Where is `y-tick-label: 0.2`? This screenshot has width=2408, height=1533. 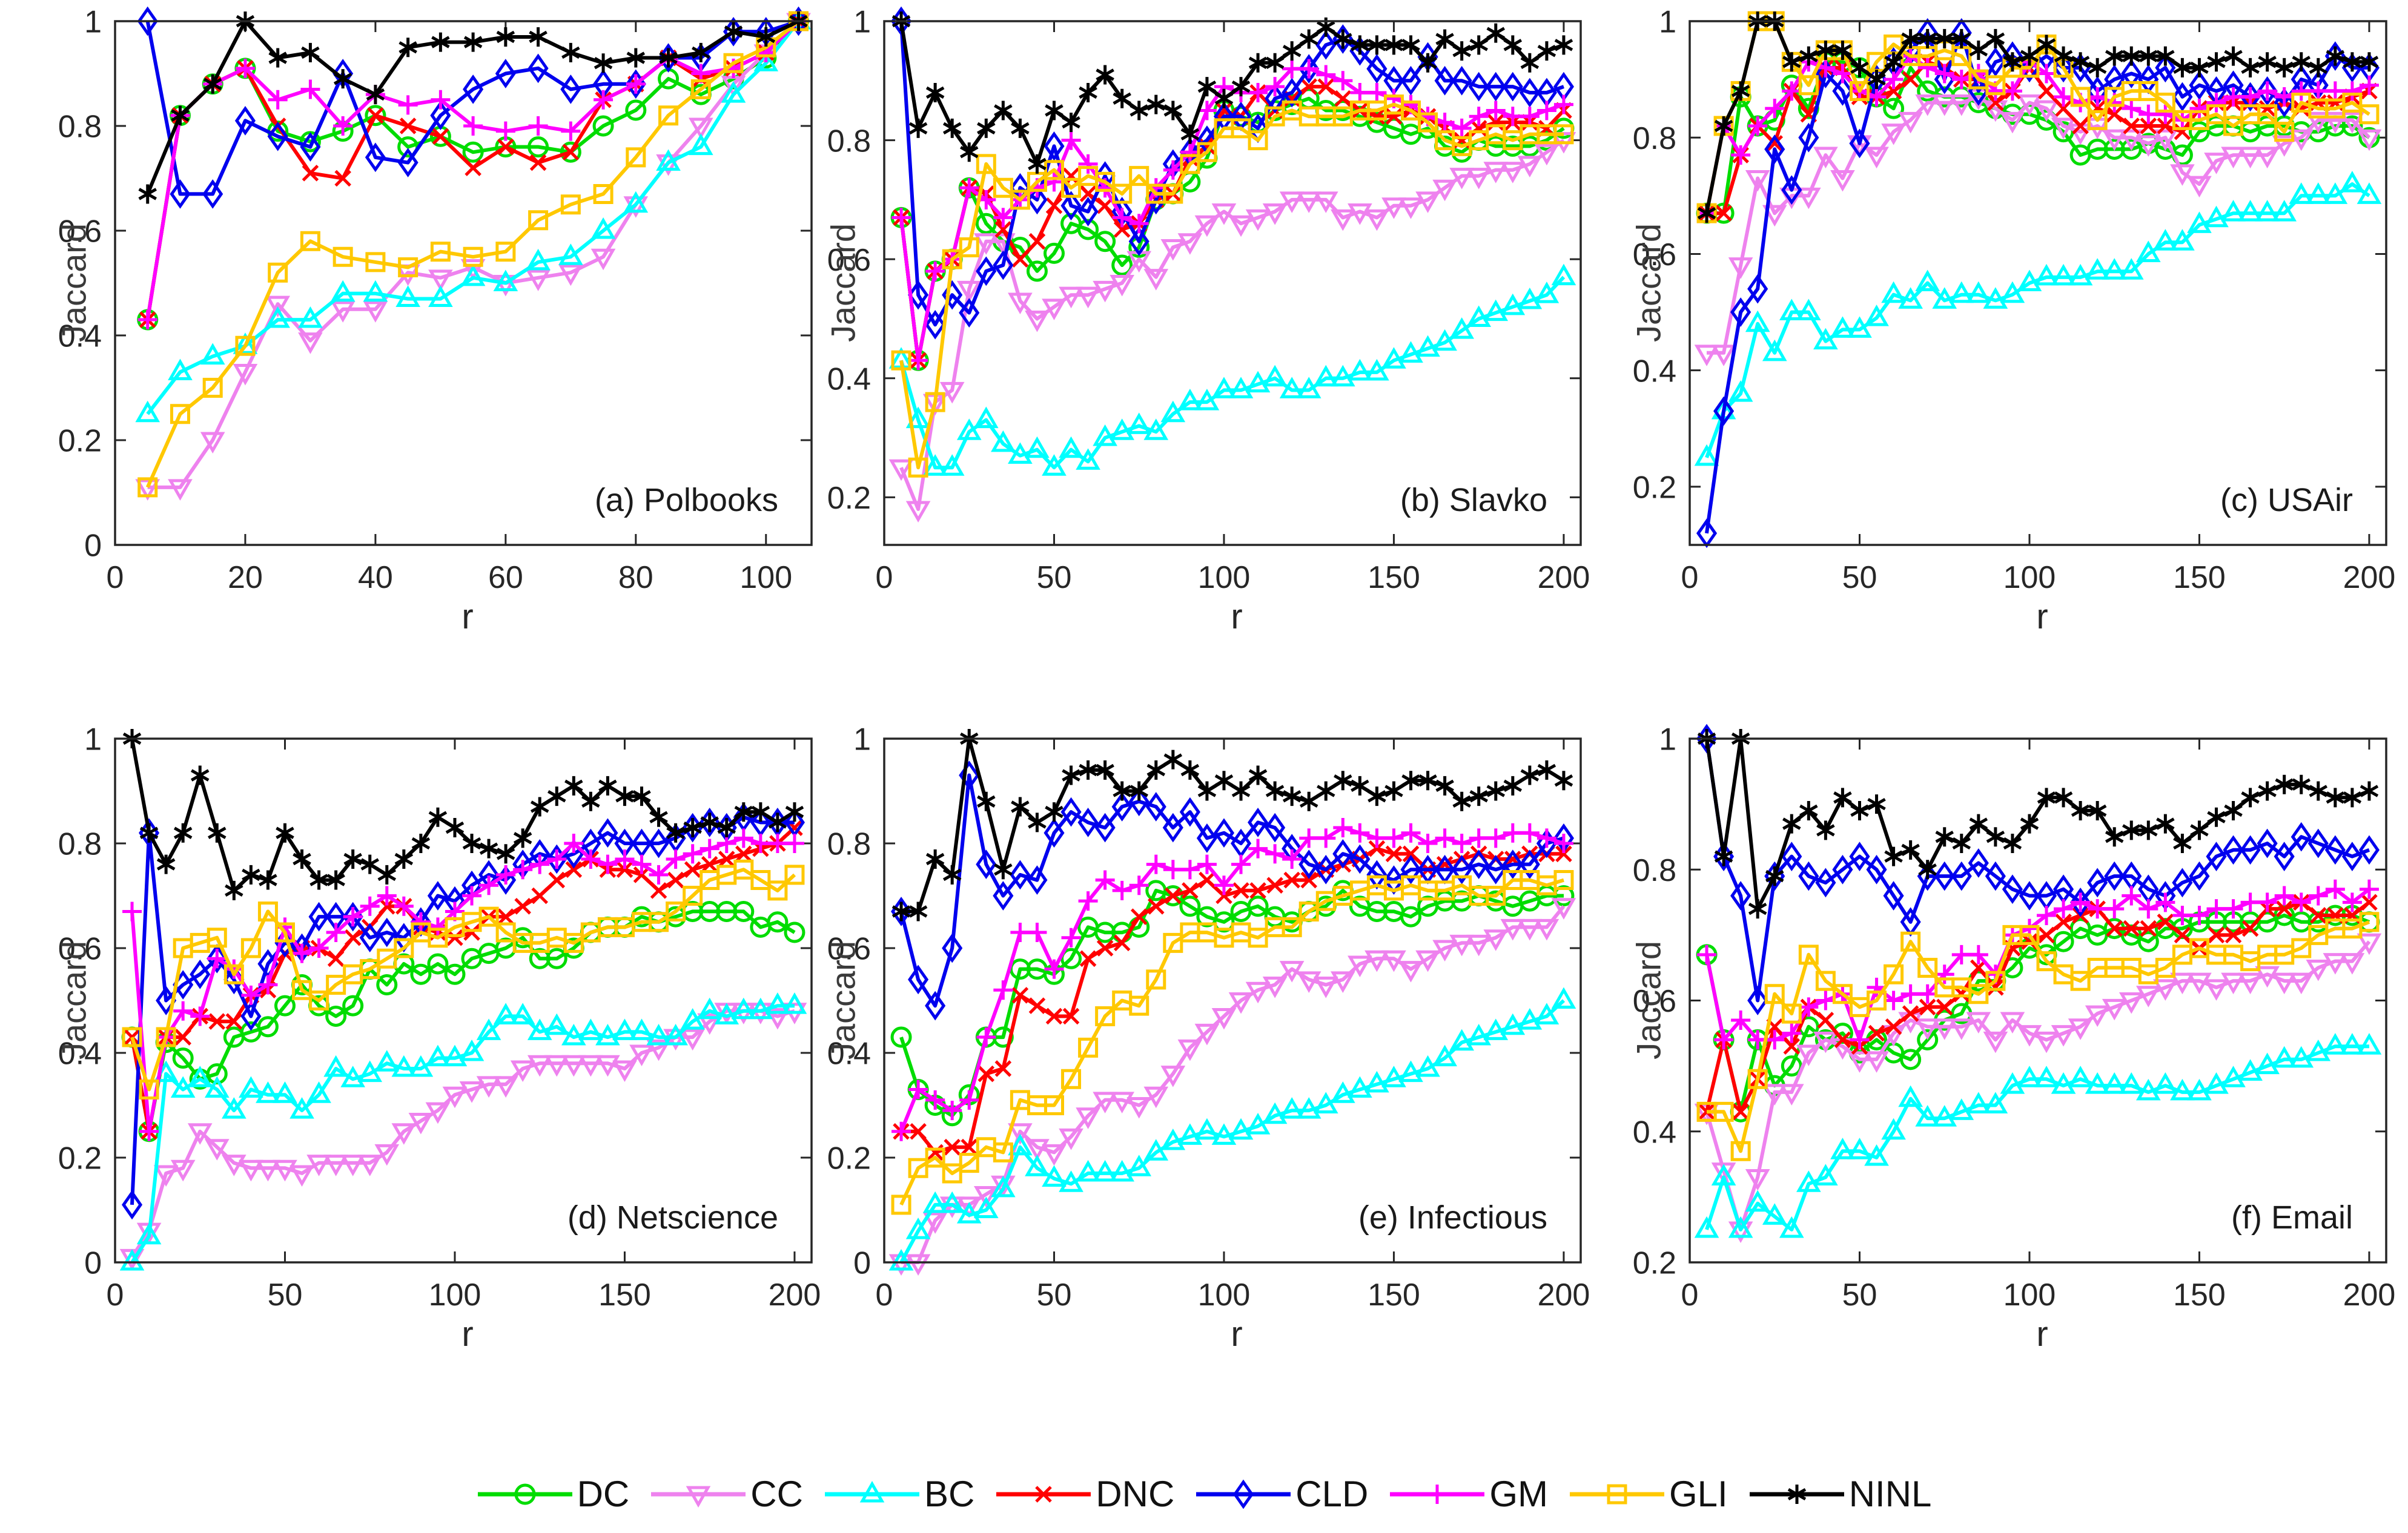
y-tick-label: 0.2 is located at coordinates (80, 441).